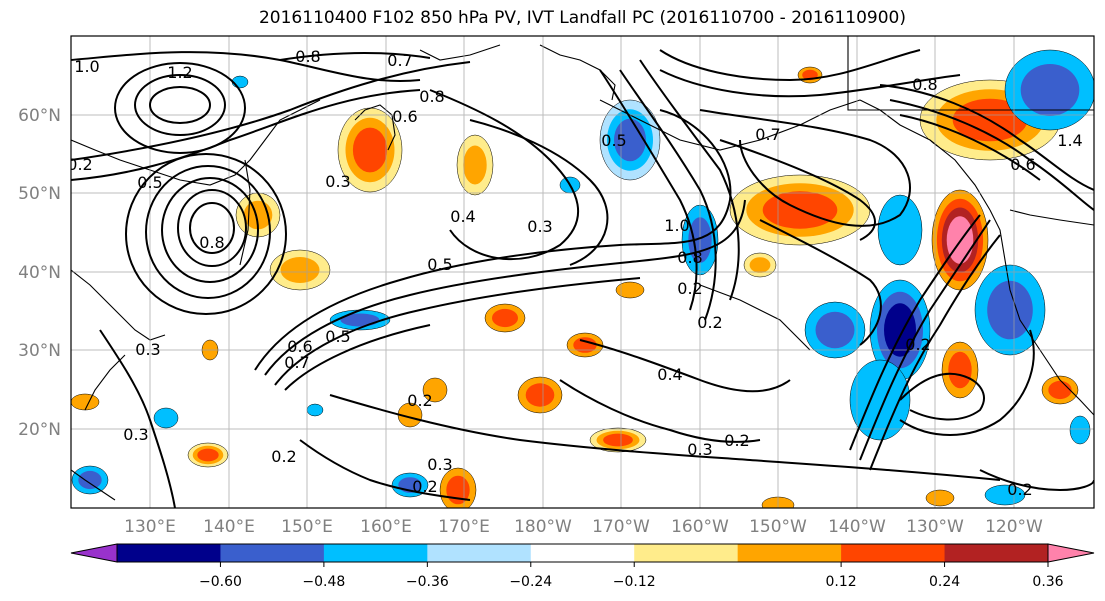  I want to click on latitude-label: 20°N, so click(39, 430).